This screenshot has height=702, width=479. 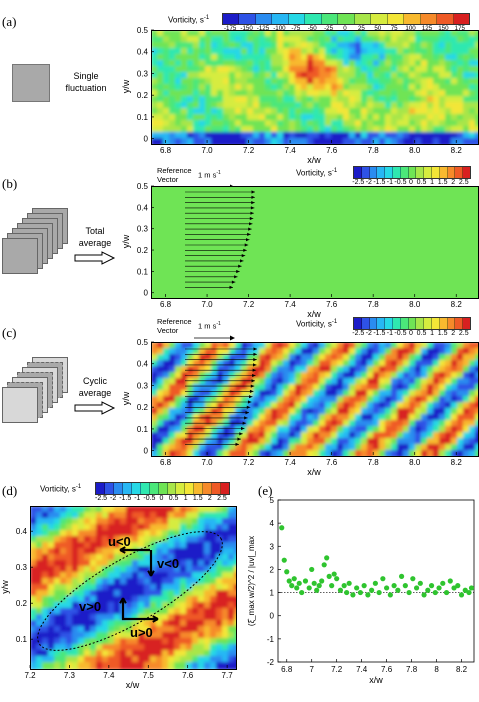 What do you see at coordinates (432, 182) in the screenshot?
I see `colorbar-tick-label: 1` at bounding box center [432, 182].